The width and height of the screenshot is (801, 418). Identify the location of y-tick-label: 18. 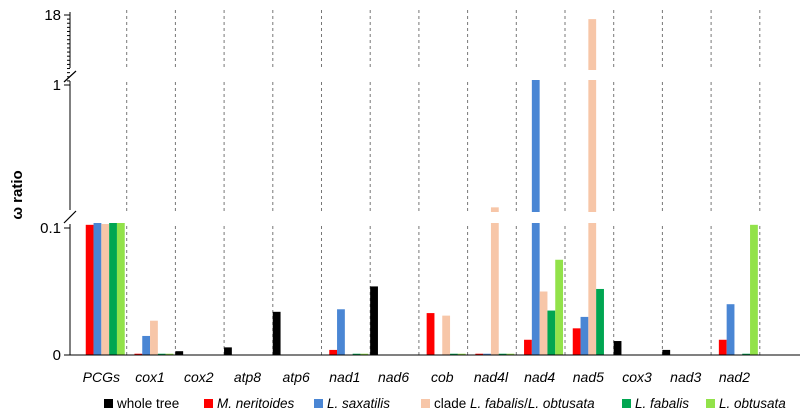
(52, 15).